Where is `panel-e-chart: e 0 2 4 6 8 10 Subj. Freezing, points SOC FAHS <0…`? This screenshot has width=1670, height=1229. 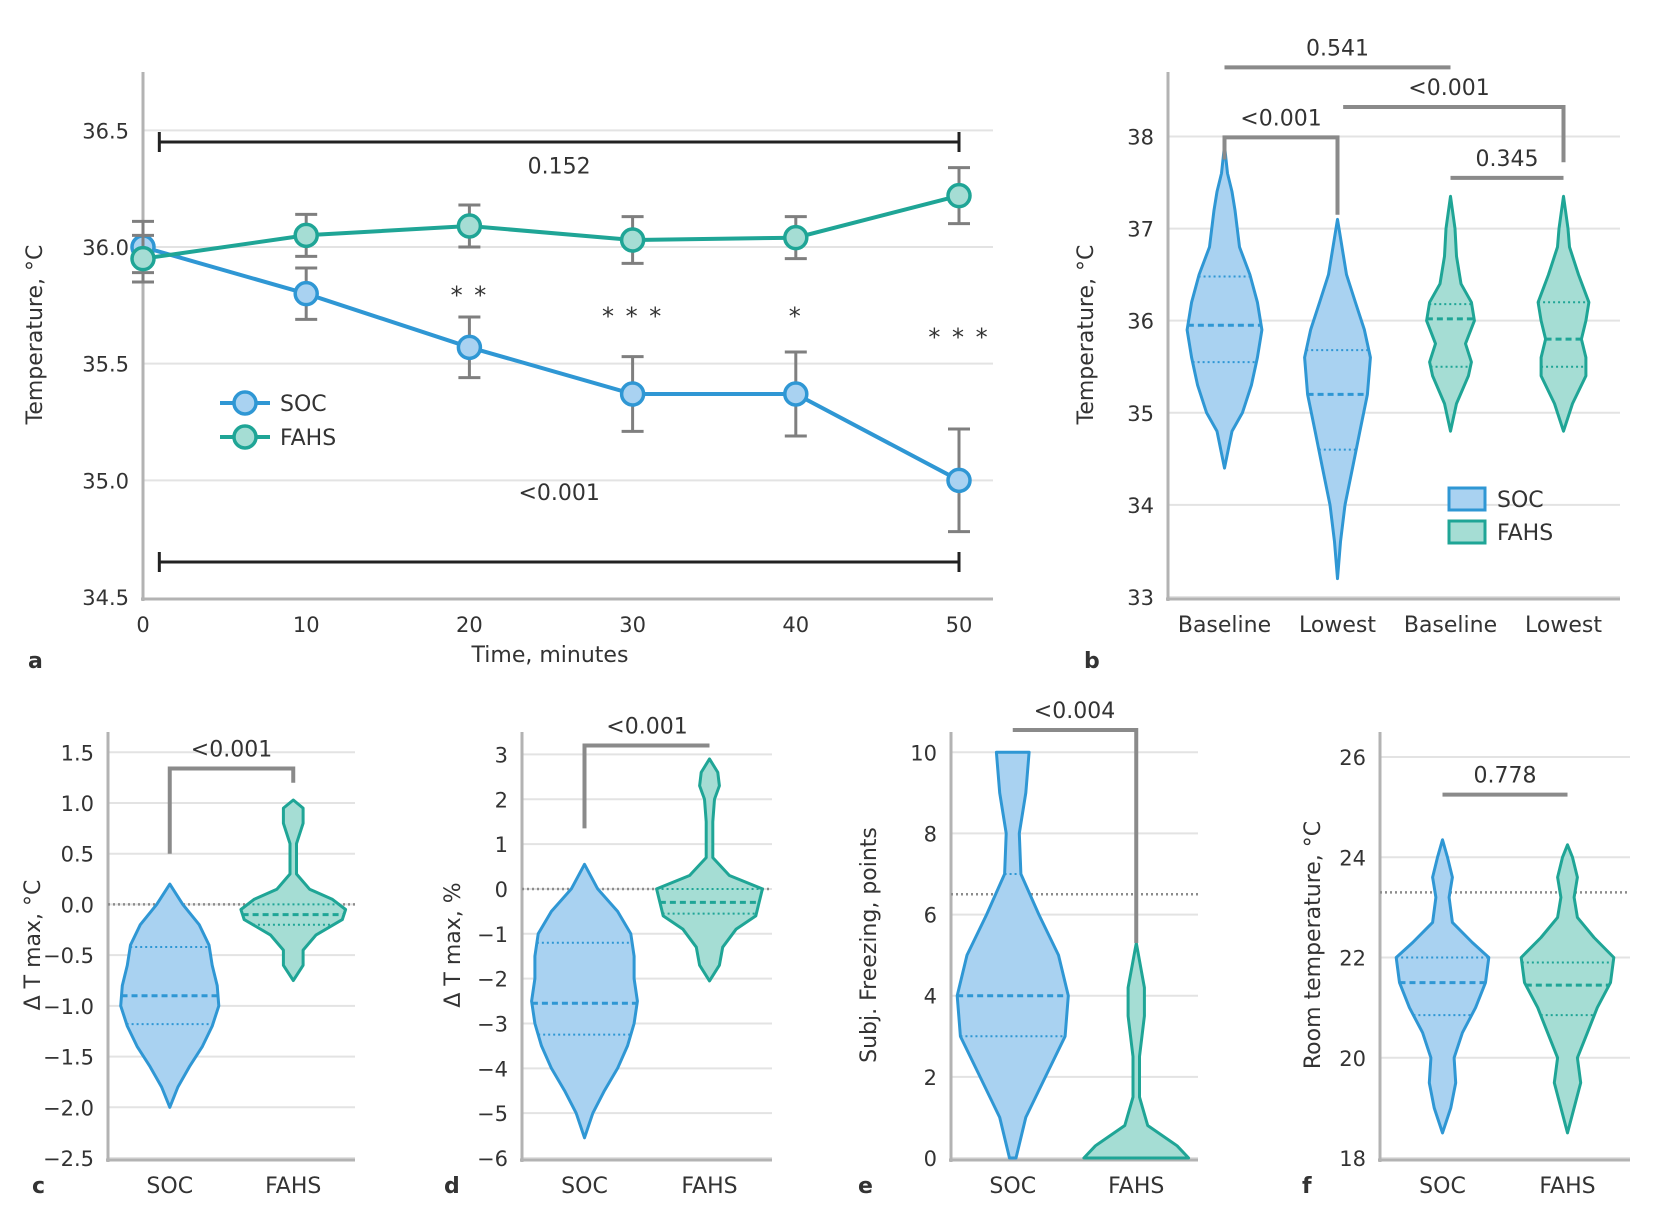 panel-e-chart: e 0 2 4 6 8 10 Subj. Freezing, points SOC FAHS <0… is located at coordinates (1027, 949).